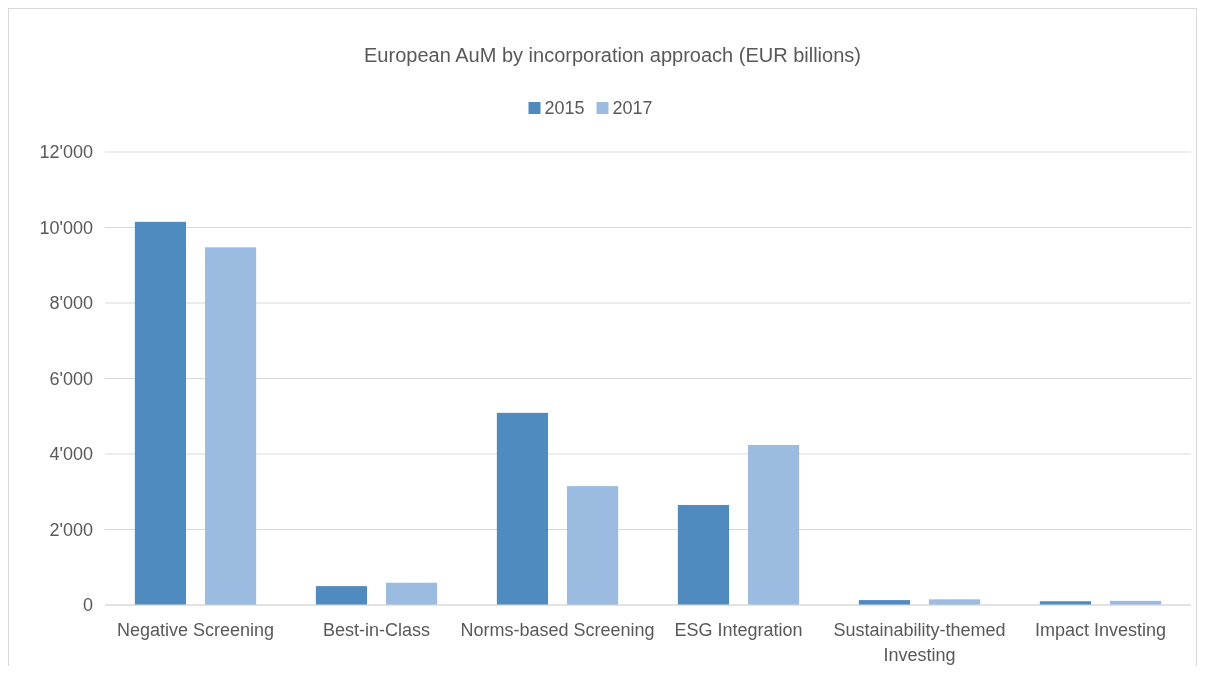 This screenshot has width=1205, height=674. Describe the element at coordinates (376, 630) in the screenshot. I see `x-tick-label: Best-in-Class` at that location.